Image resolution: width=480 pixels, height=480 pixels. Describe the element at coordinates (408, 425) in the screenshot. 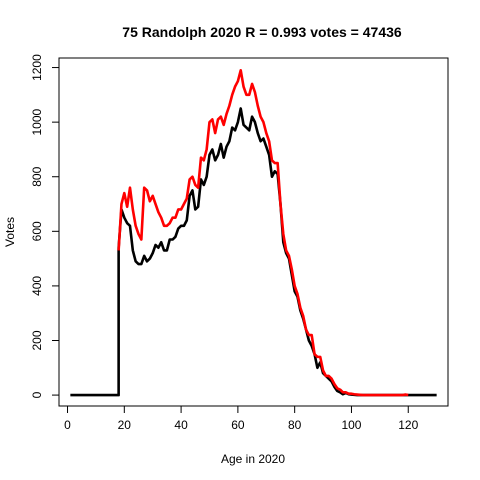

I see `x-tick-label: 120` at that location.